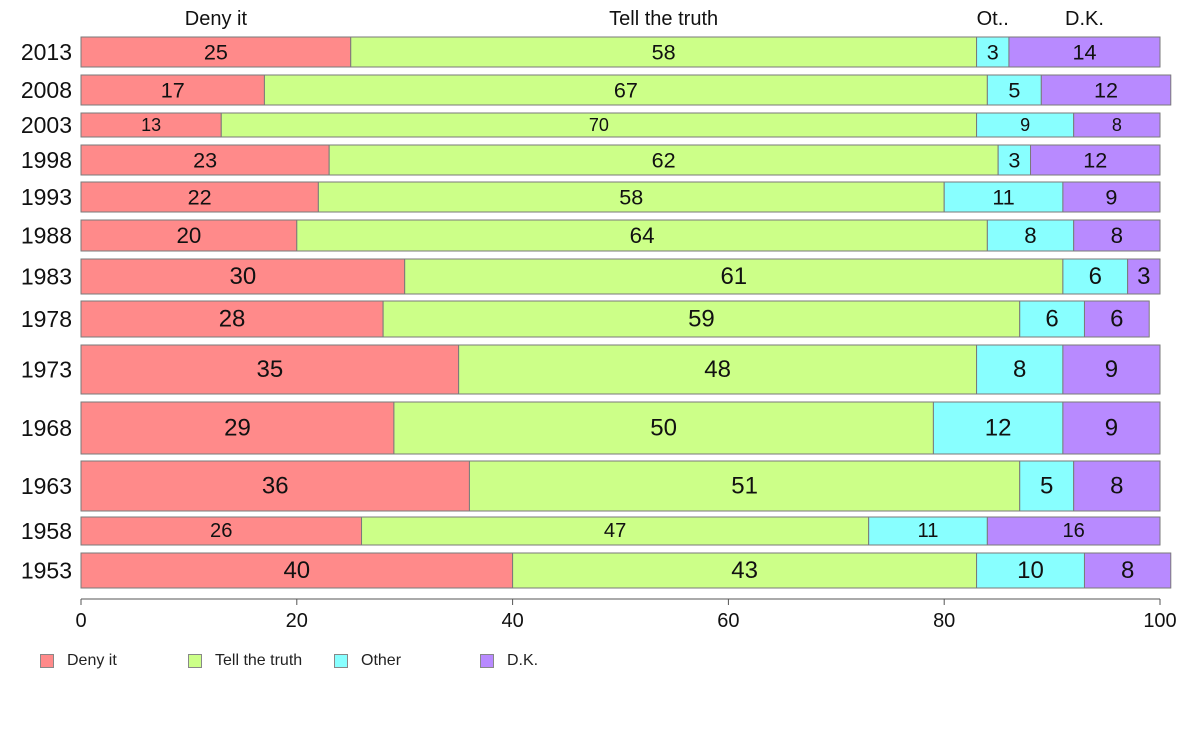  I want to click on bar-d-k-1968, so click(1111, 428).